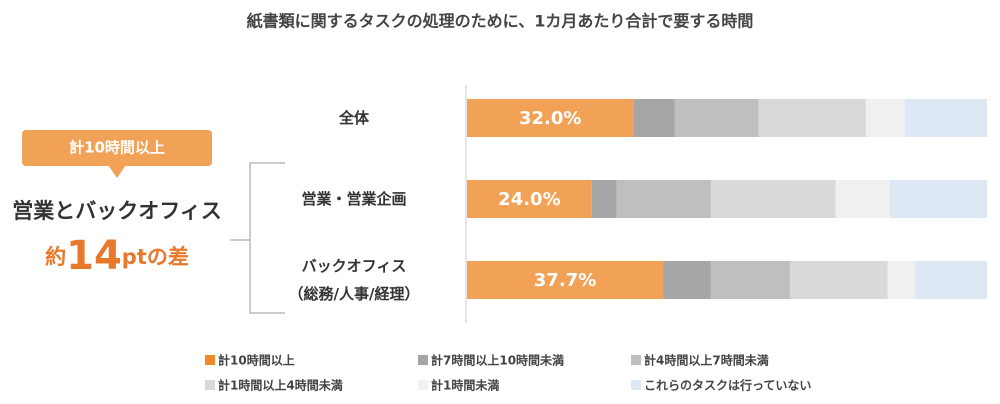 This screenshot has width=1000, height=404. What do you see at coordinates (155, 257) in the screenshot?
I see `difference-part: ptの差` at bounding box center [155, 257].